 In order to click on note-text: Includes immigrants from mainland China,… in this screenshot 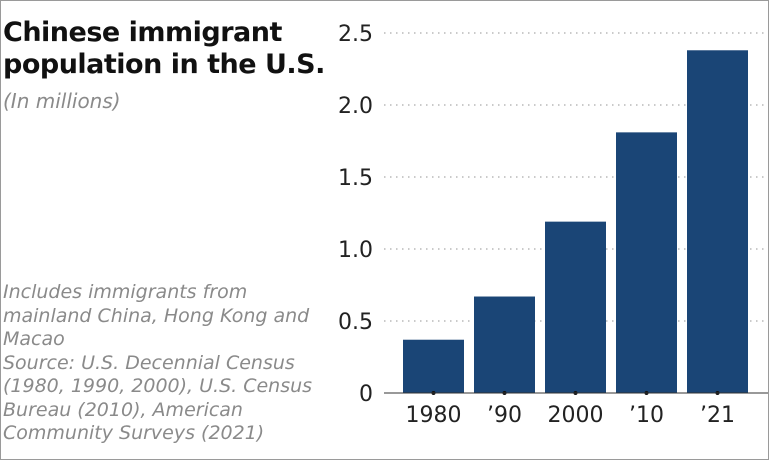, I will do `click(156, 315)`.